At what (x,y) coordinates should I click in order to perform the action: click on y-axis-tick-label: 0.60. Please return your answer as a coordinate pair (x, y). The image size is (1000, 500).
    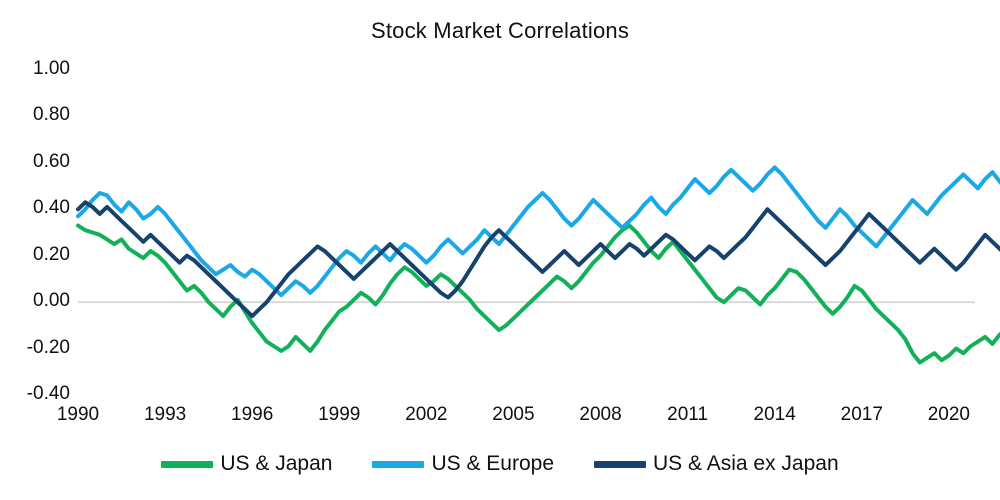
    Looking at the image, I should click on (51, 161).